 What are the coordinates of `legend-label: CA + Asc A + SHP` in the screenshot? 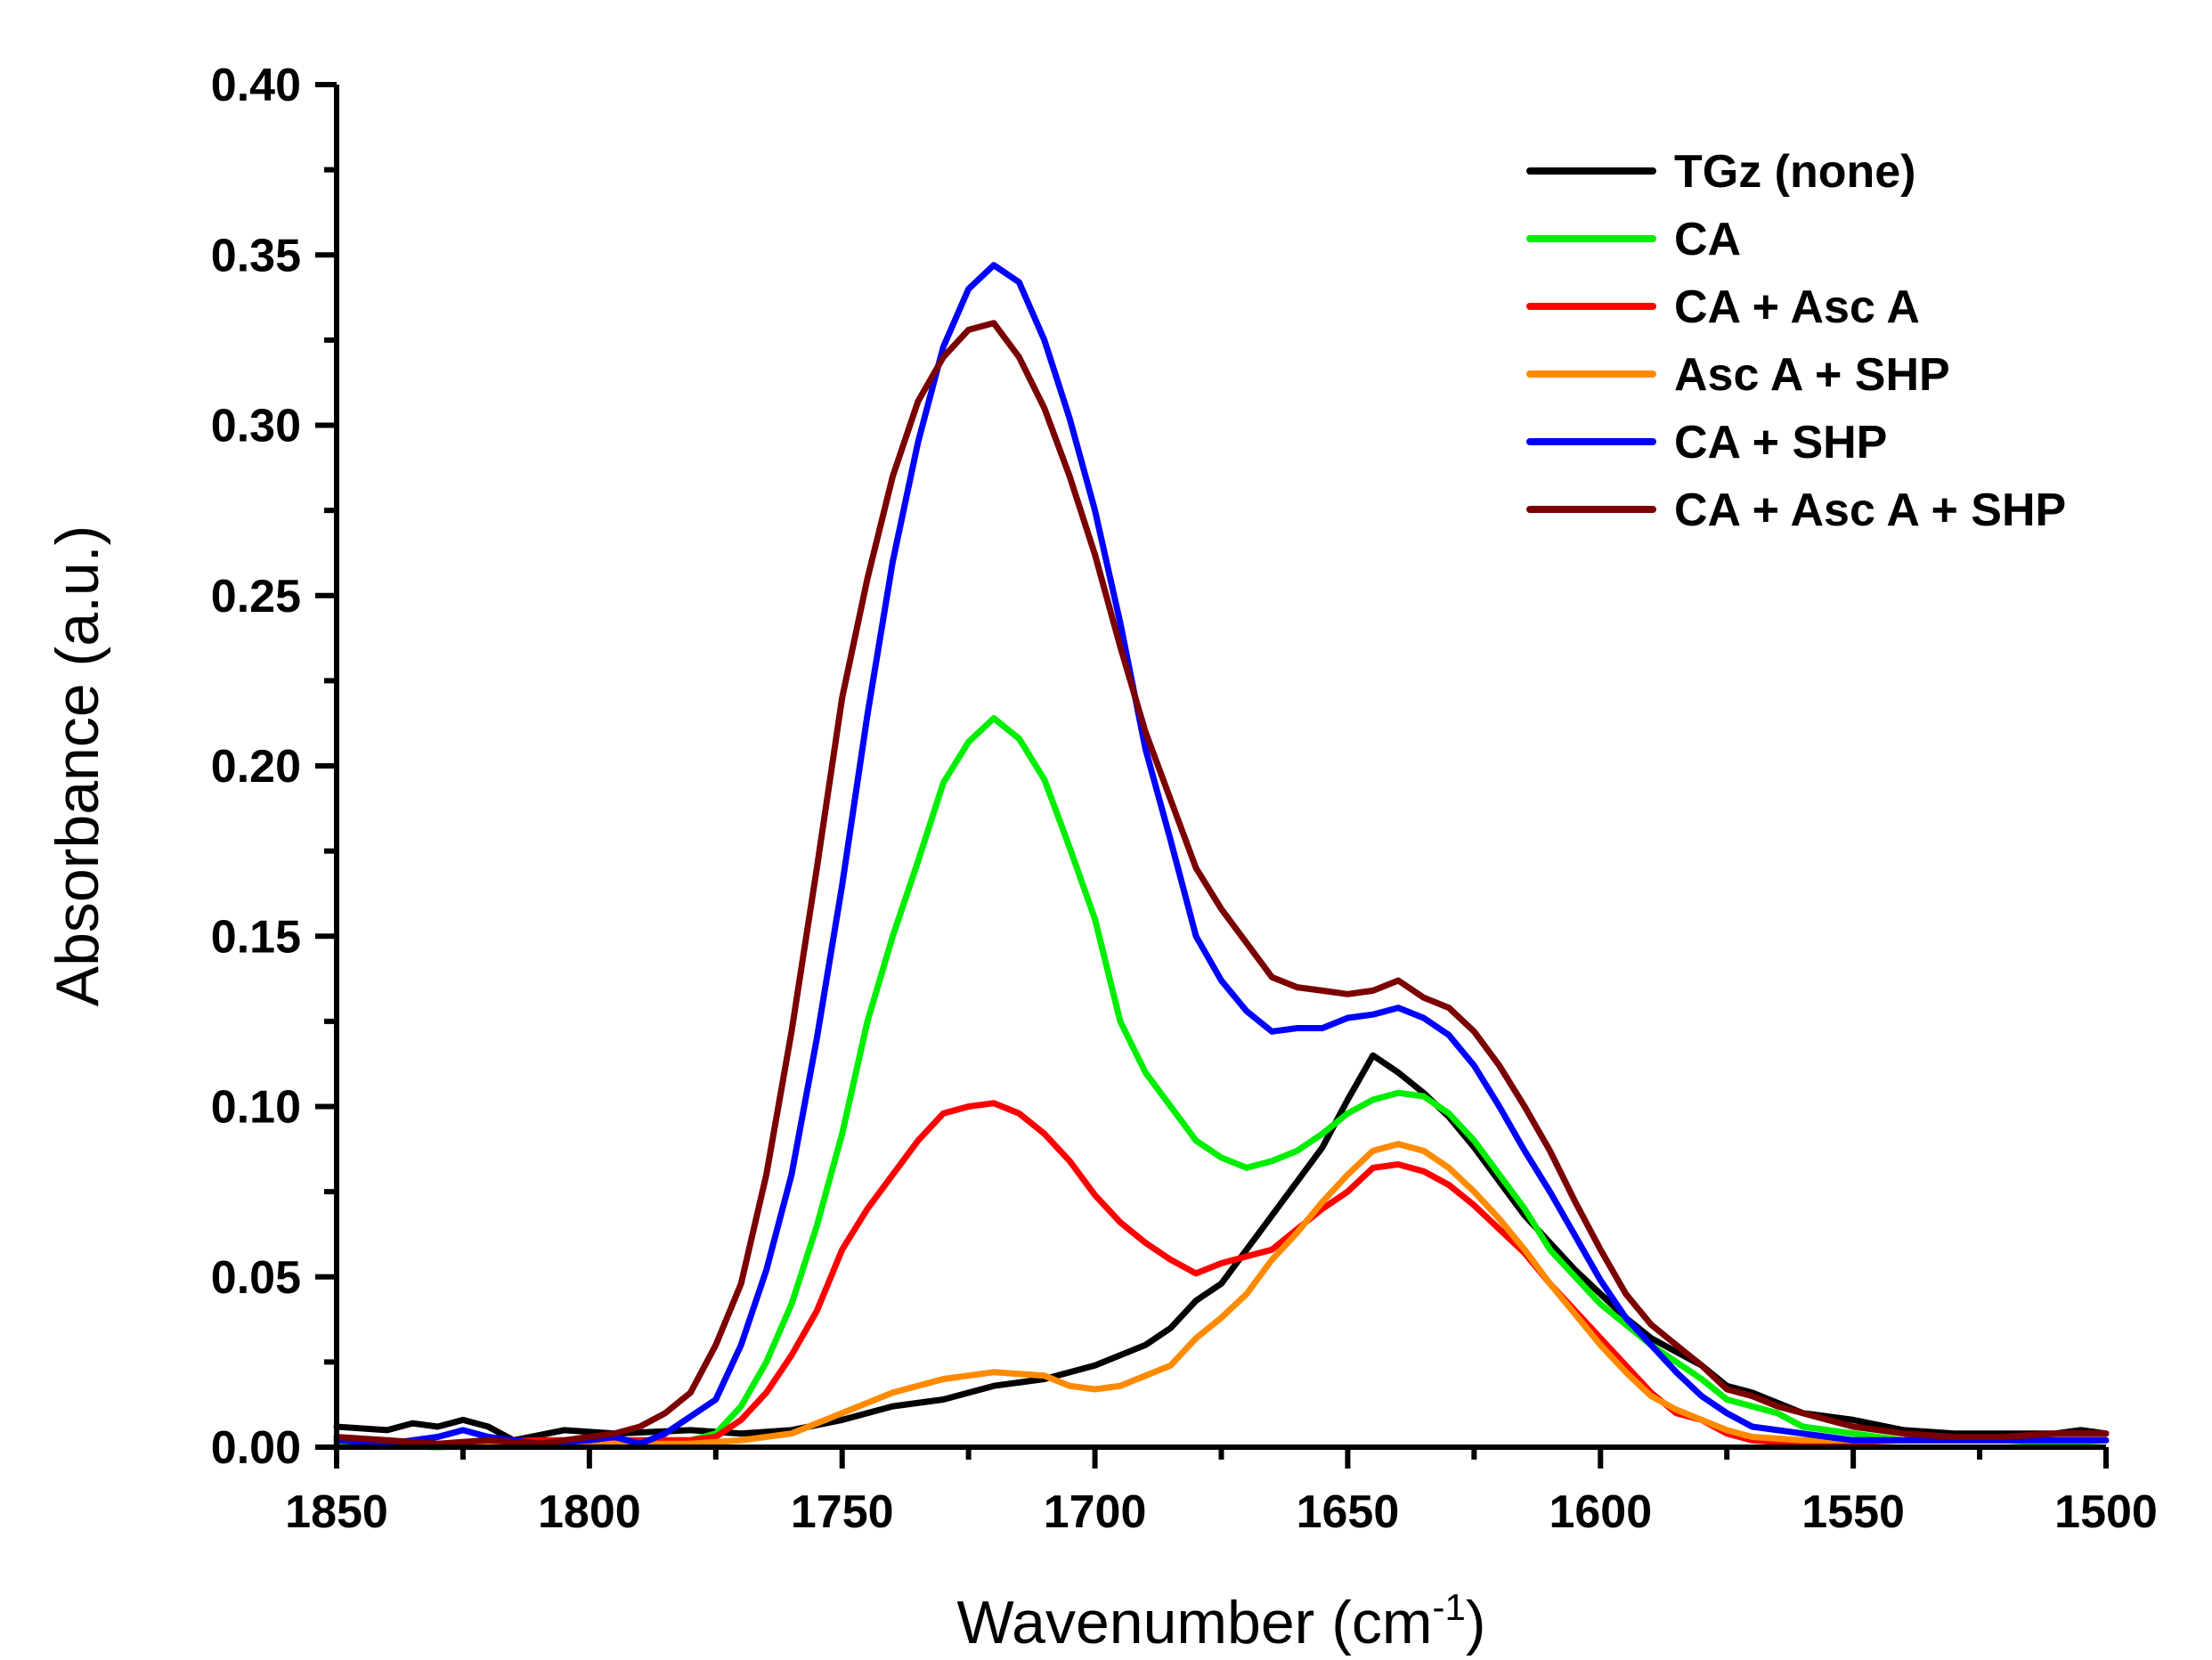 It's located at (1870, 510).